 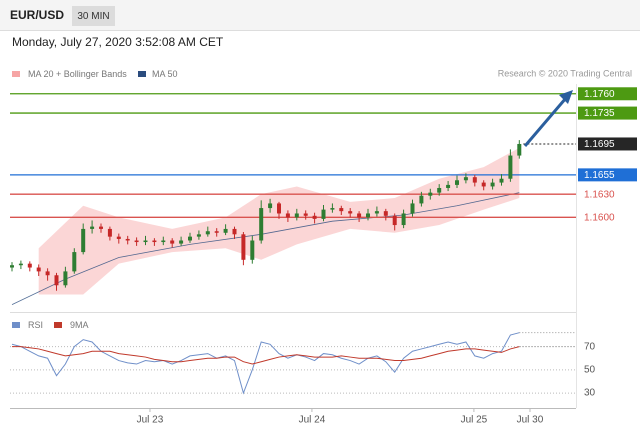 What do you see at coordinates (565, 73) in the screenshot?
I see `credit: Research © 2020 Trading Central` at bounding box center [565, 73].